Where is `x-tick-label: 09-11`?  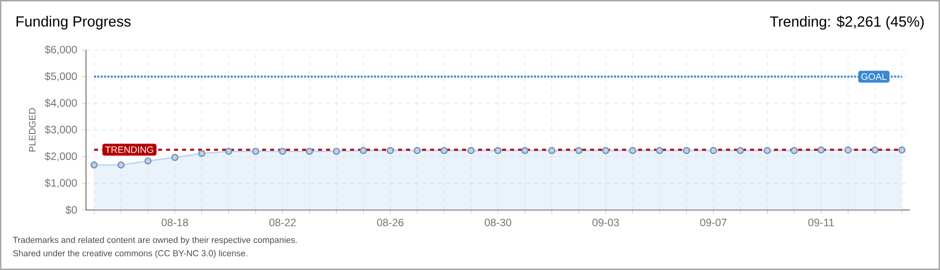
x-tick-label: 09-11 is located at coordinates (821, 222).